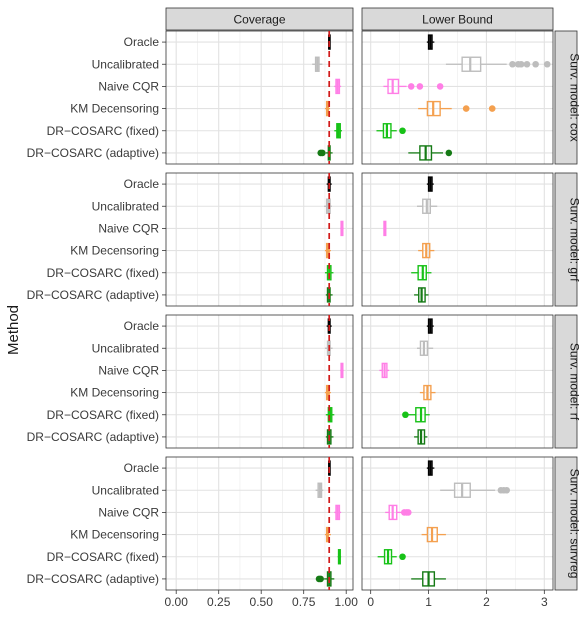  I want to click on row-strip-label: Surv. model: grf, so click(574, 240).